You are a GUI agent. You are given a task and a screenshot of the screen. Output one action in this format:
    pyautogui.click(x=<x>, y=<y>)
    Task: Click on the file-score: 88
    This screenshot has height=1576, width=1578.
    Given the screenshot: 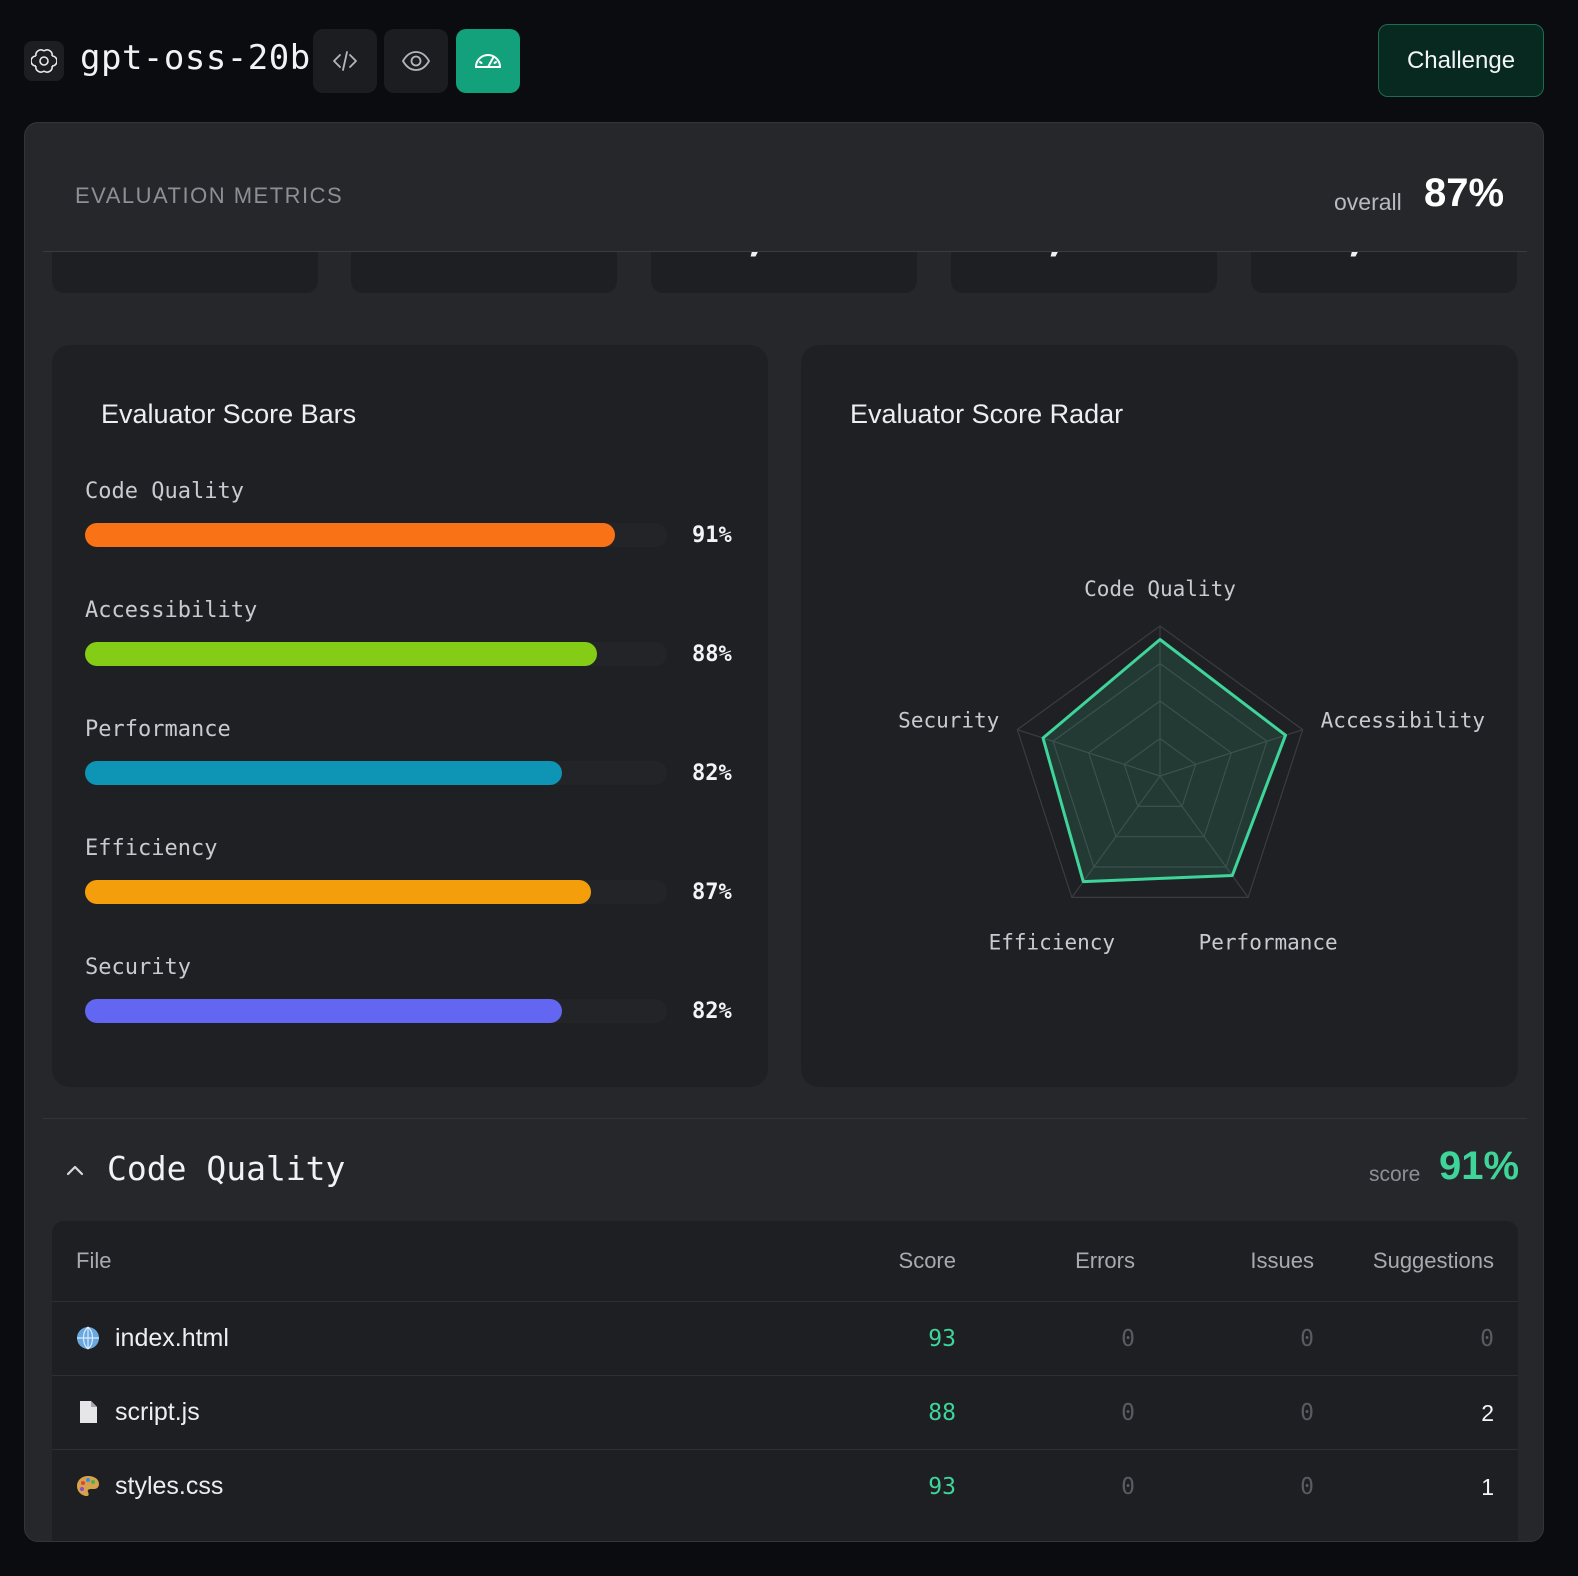 What is the action you would take?
    pyautogui.click(x=942, y=1413)
    